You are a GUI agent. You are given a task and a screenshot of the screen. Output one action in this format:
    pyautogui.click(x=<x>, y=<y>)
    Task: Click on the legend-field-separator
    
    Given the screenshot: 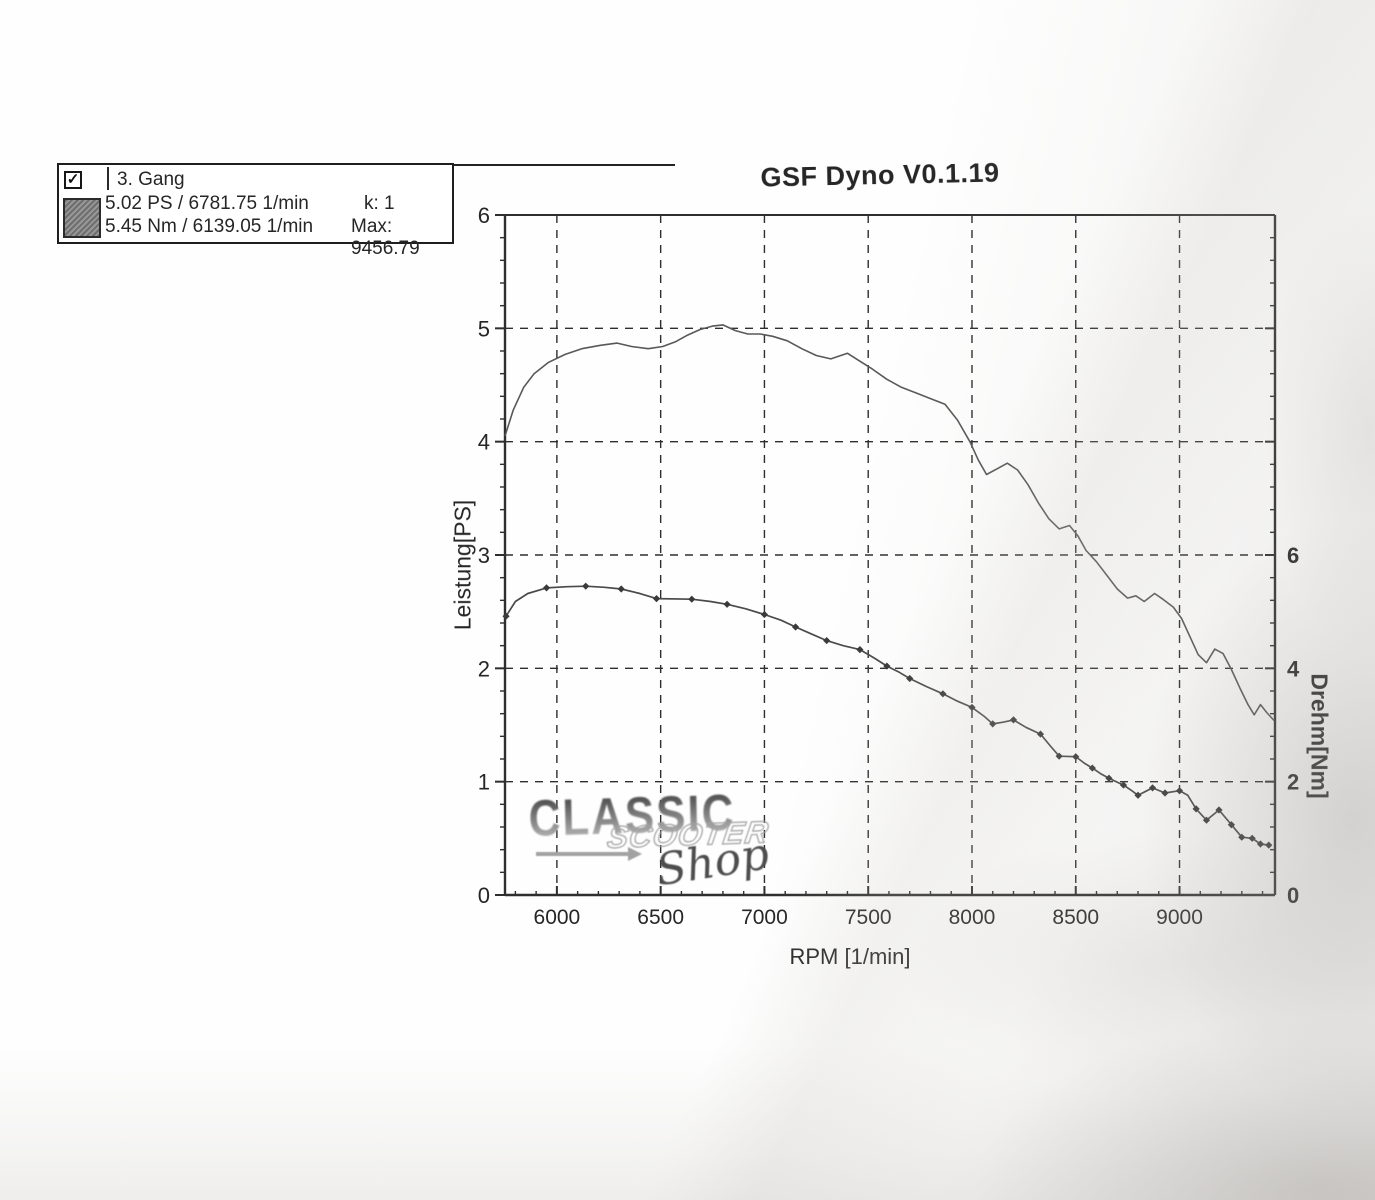 What is the action you would take?
    pyautogui.click(x=108, y=178)
    